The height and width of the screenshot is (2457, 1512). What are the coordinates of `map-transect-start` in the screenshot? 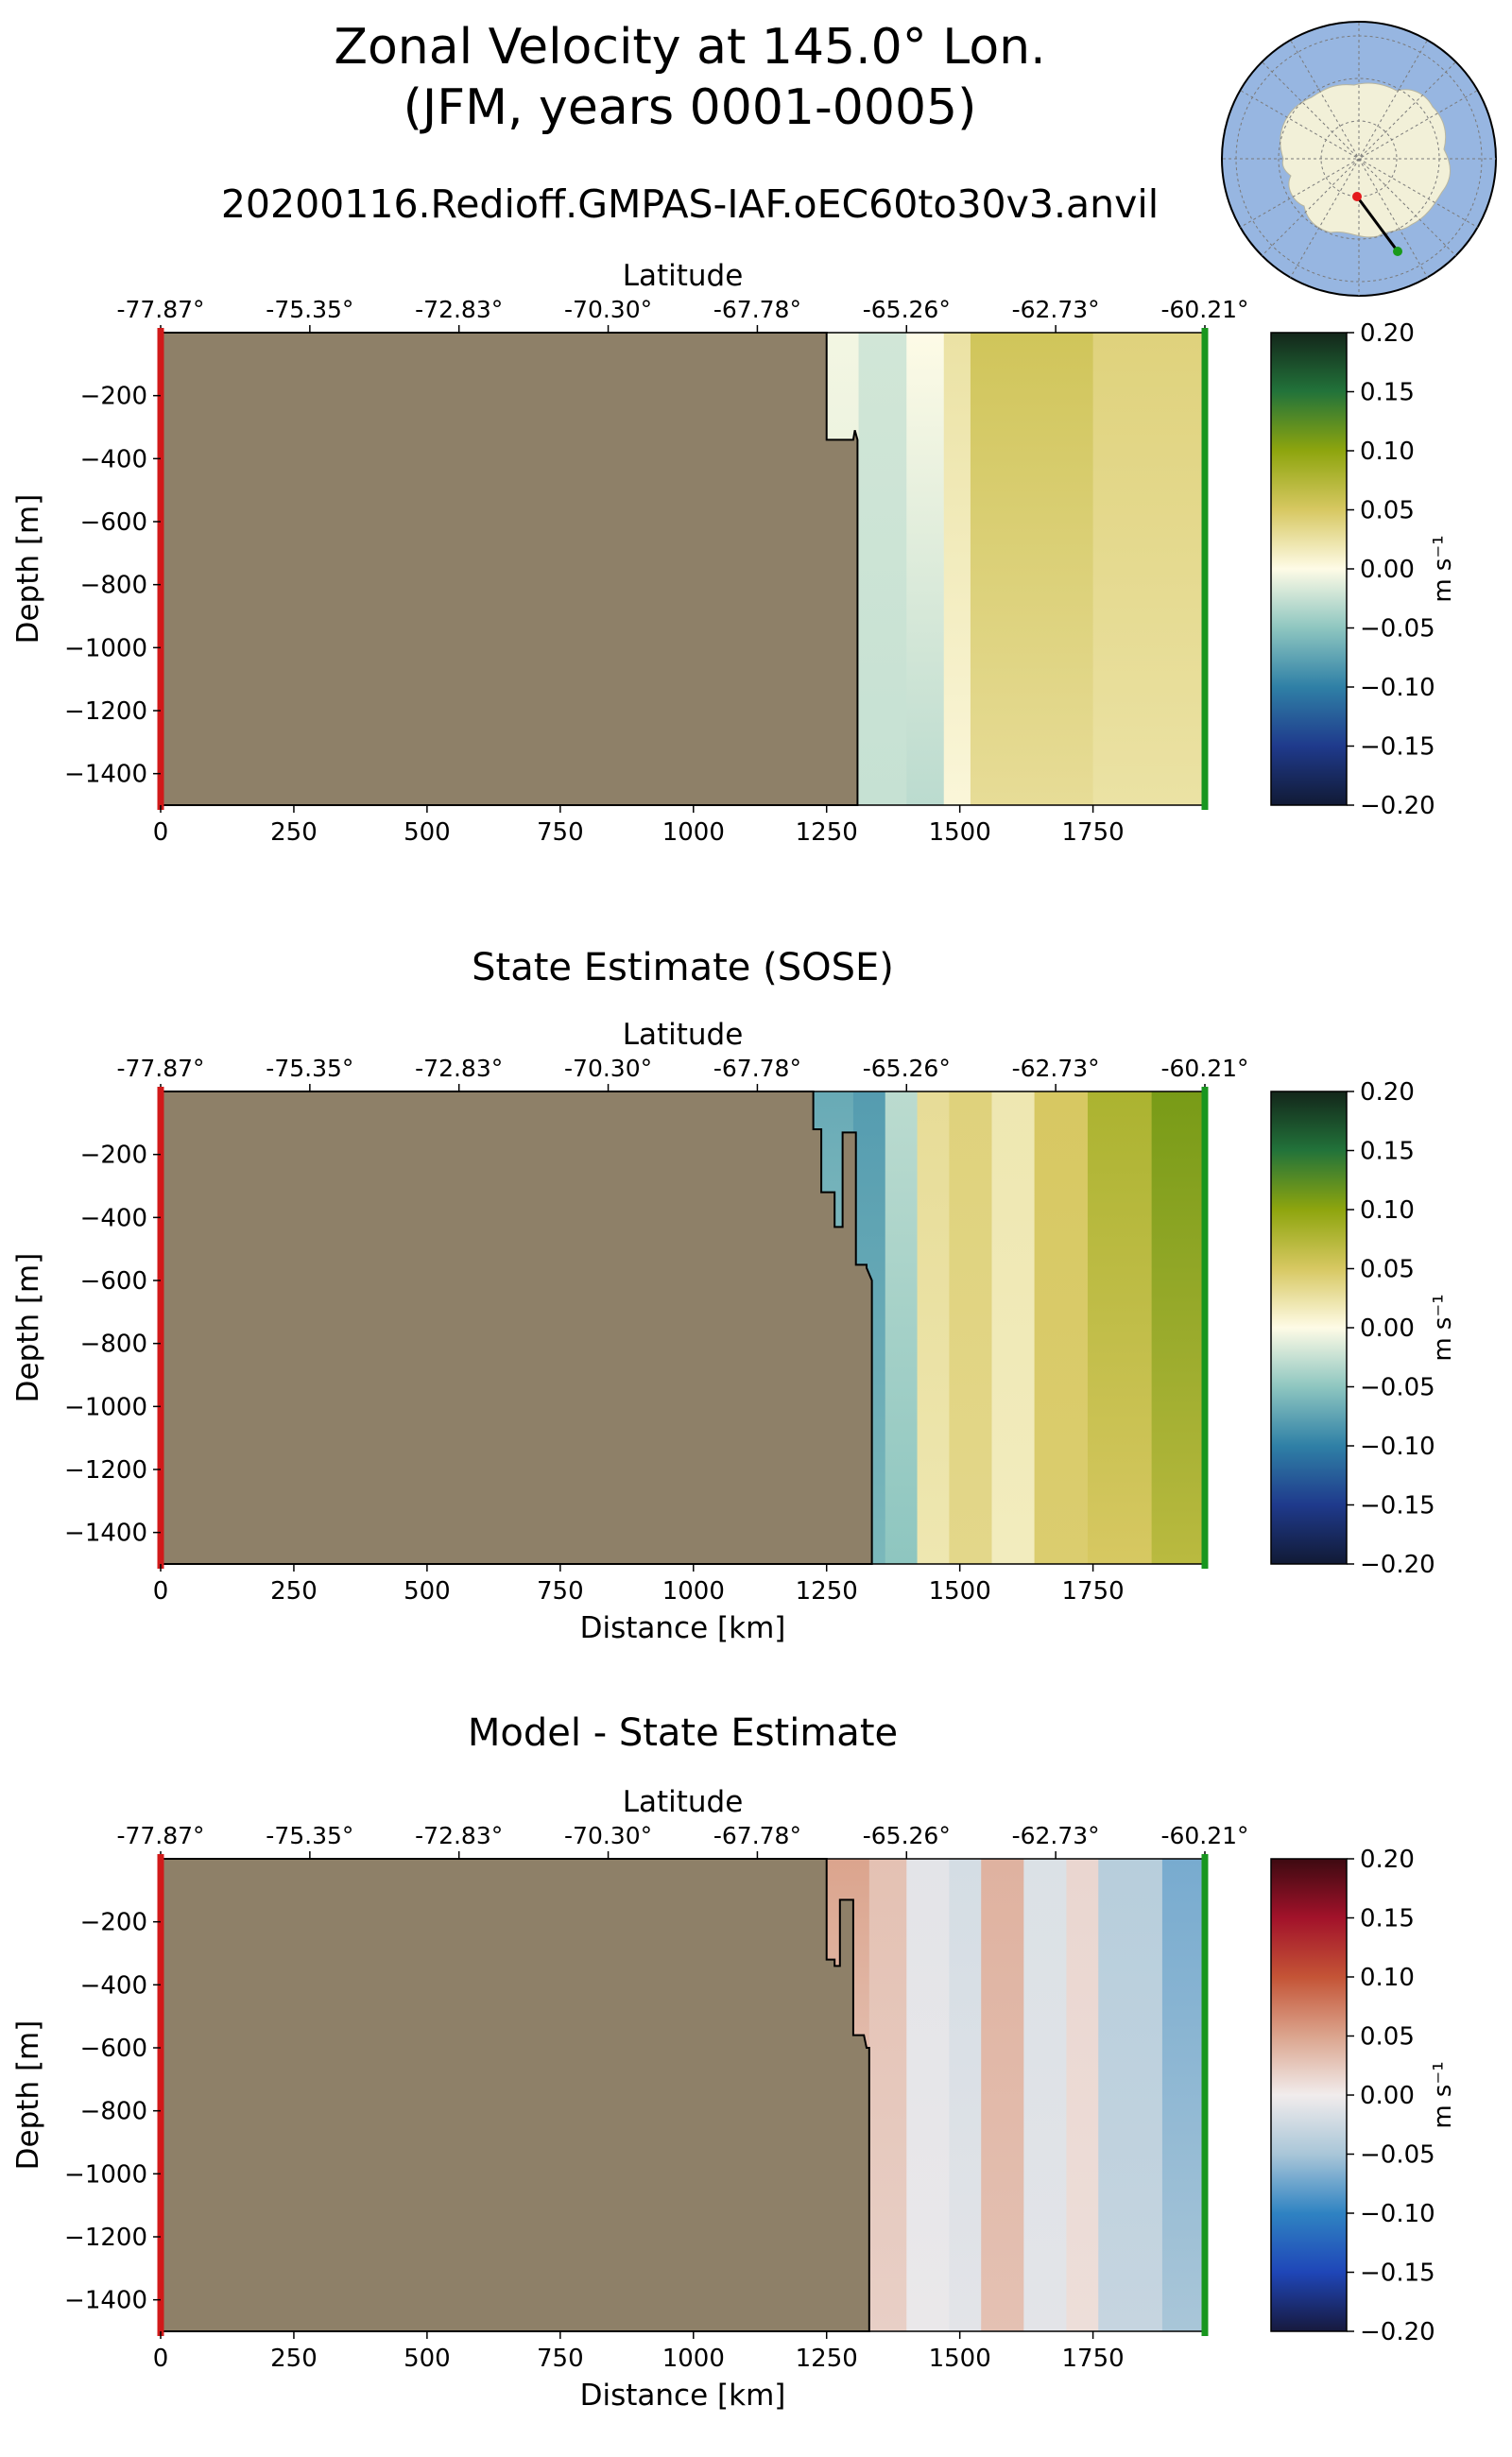 It's located at (1357, 196).